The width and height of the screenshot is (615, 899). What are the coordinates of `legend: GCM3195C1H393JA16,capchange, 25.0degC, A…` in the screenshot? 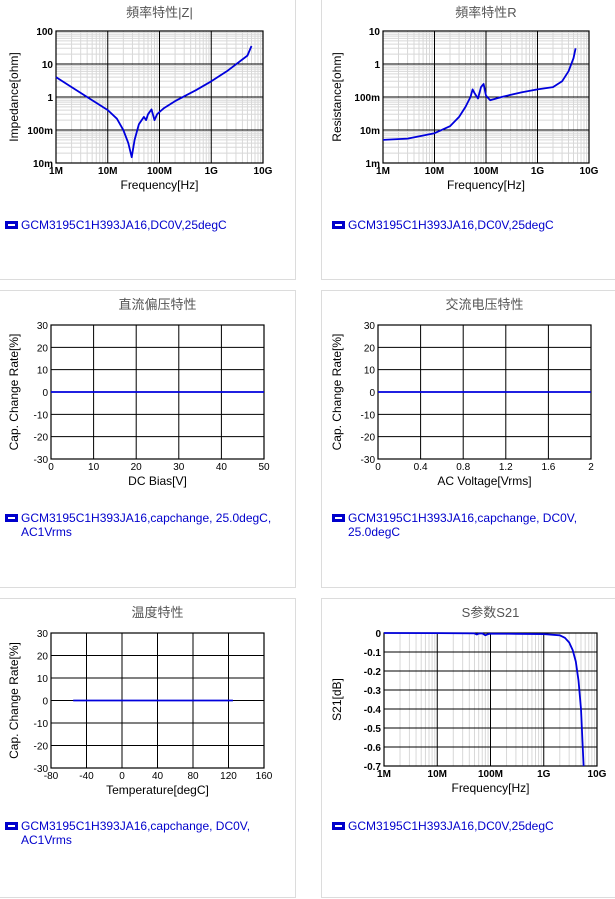 It's located at (140, 525).